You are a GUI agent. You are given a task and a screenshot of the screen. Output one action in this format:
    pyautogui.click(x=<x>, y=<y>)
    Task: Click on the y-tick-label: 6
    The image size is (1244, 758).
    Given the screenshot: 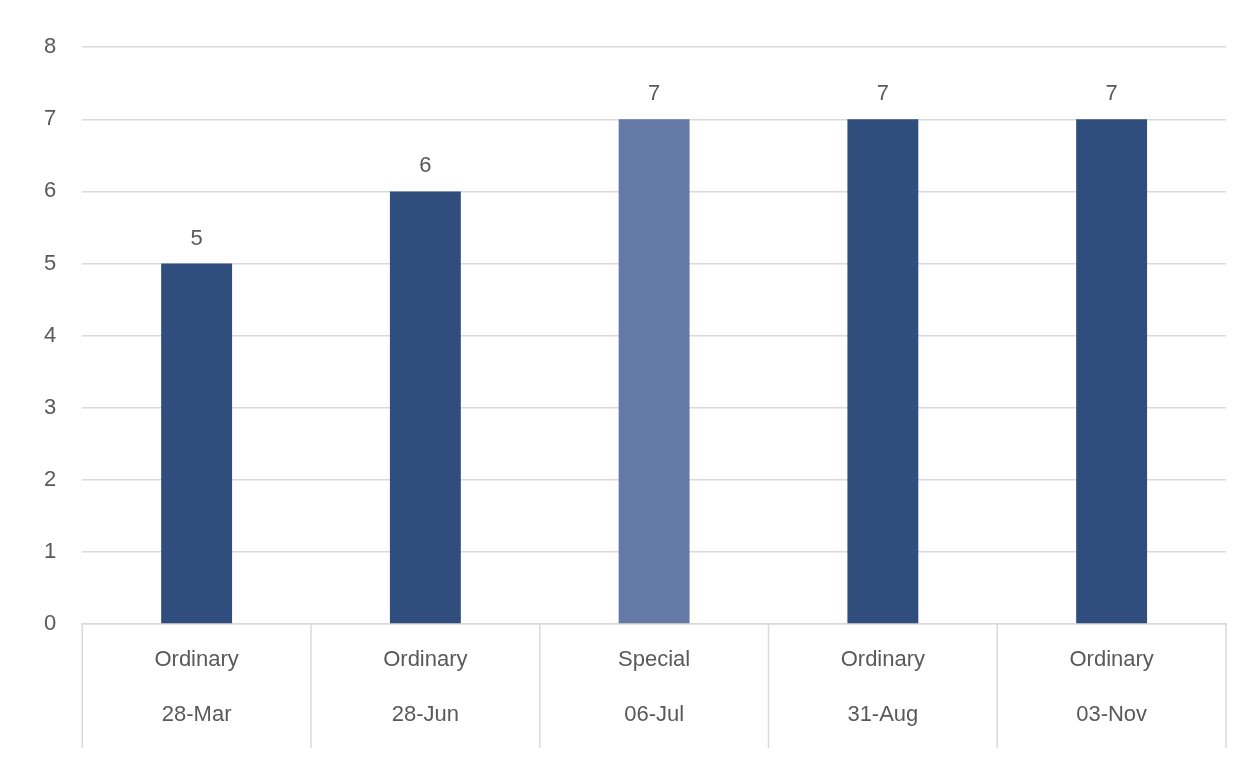 What is the action you would take?
    pyautogui.click(x=50, y=190)
    